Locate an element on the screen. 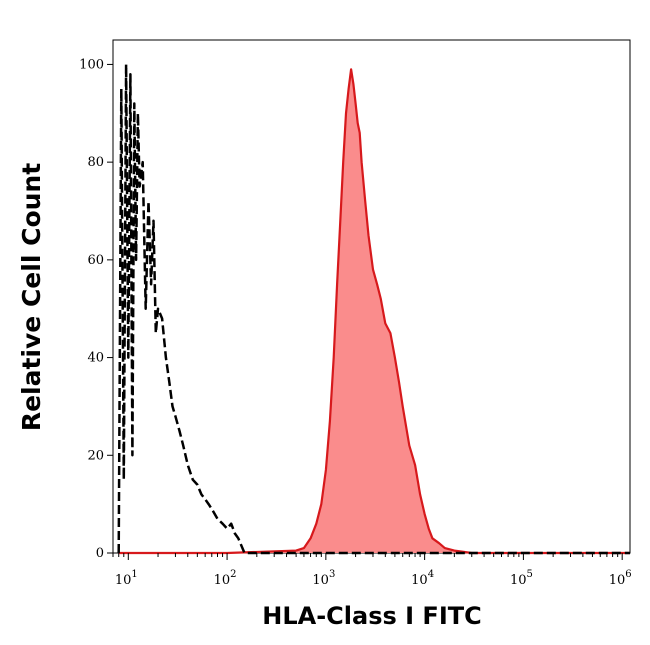 Image resolution: width=650 pixels, height=645 pixels. x-tick-label: 10² is located at coordinates (225, 578).